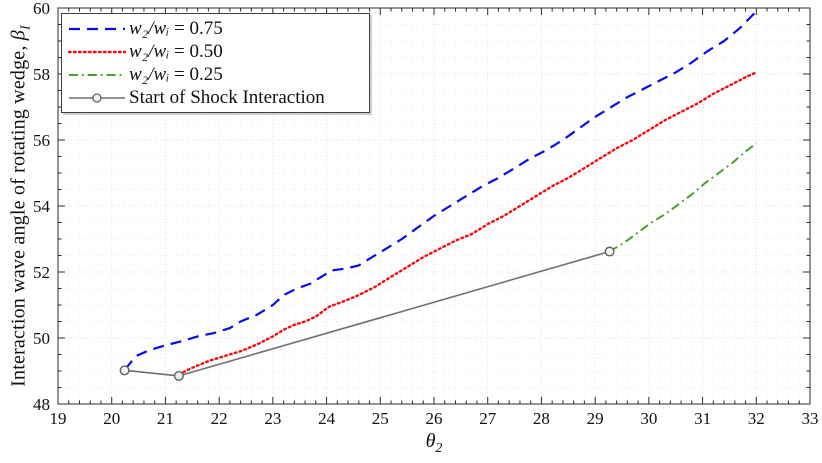 Image resolution: width=822 pixels, height=463 pixels. I want to click on legend-label: w₂/wᵢ = 0.75, so click(176, 28).